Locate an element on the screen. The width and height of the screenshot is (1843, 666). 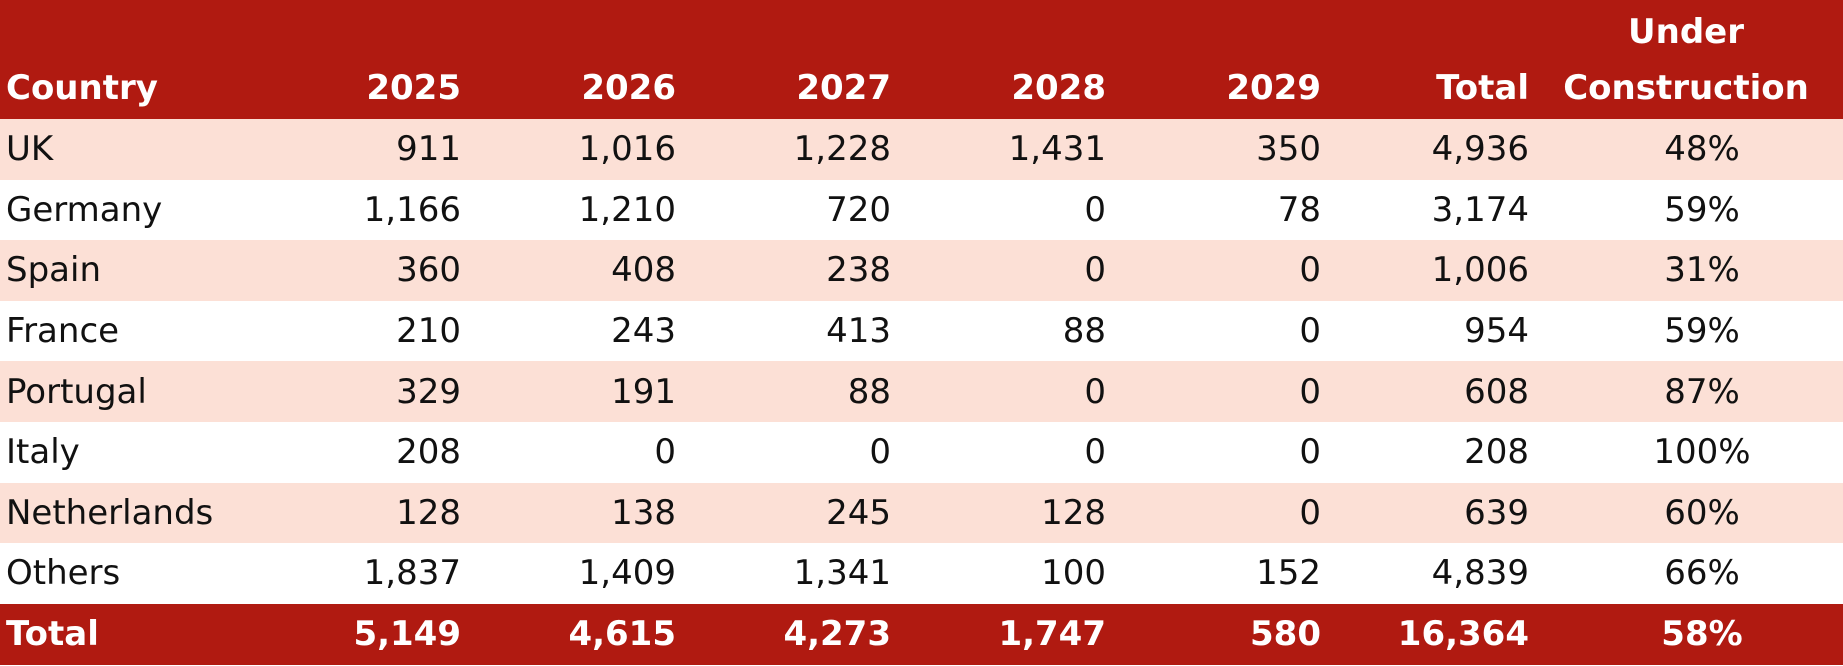
value-2027-cell: 413 is located at coordinates (858, 331).